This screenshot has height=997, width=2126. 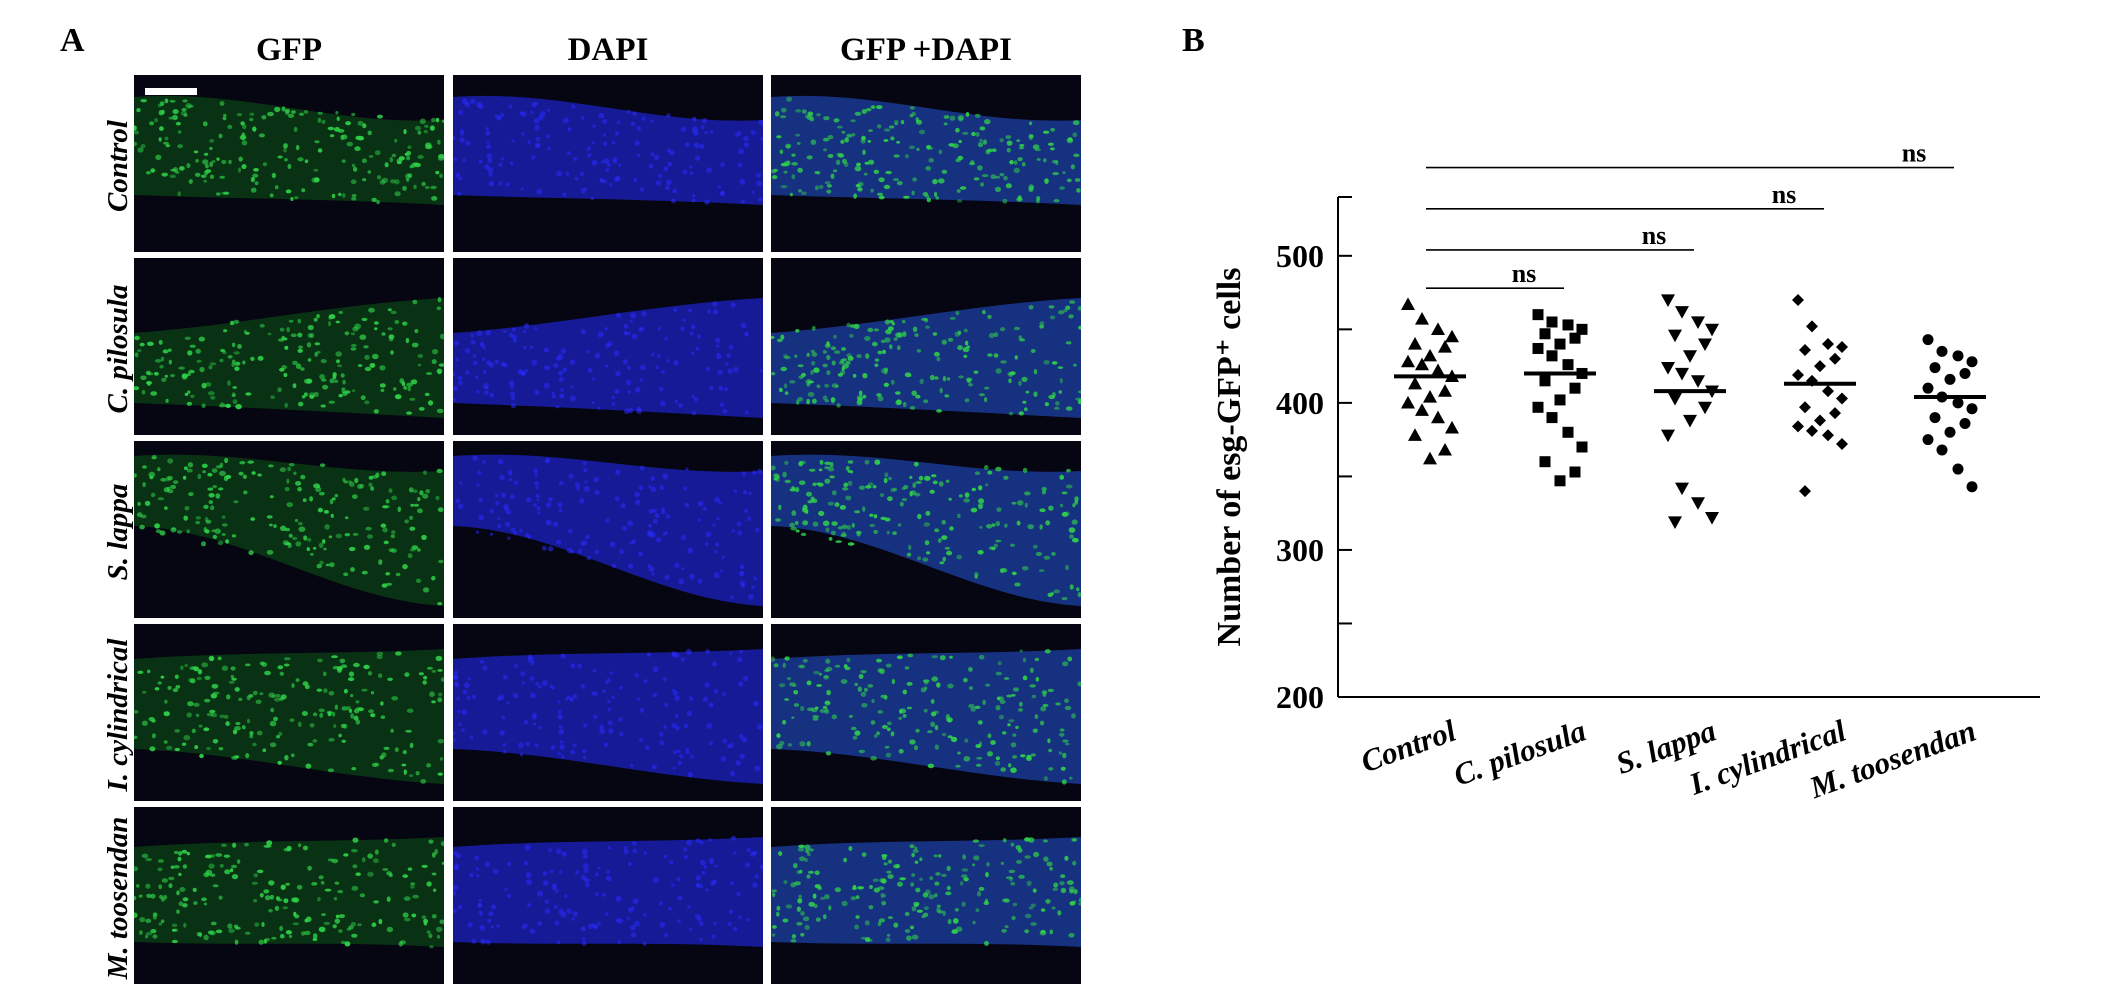 I want to click on comparison-label-1: ns, so click(x=1654, y=235).